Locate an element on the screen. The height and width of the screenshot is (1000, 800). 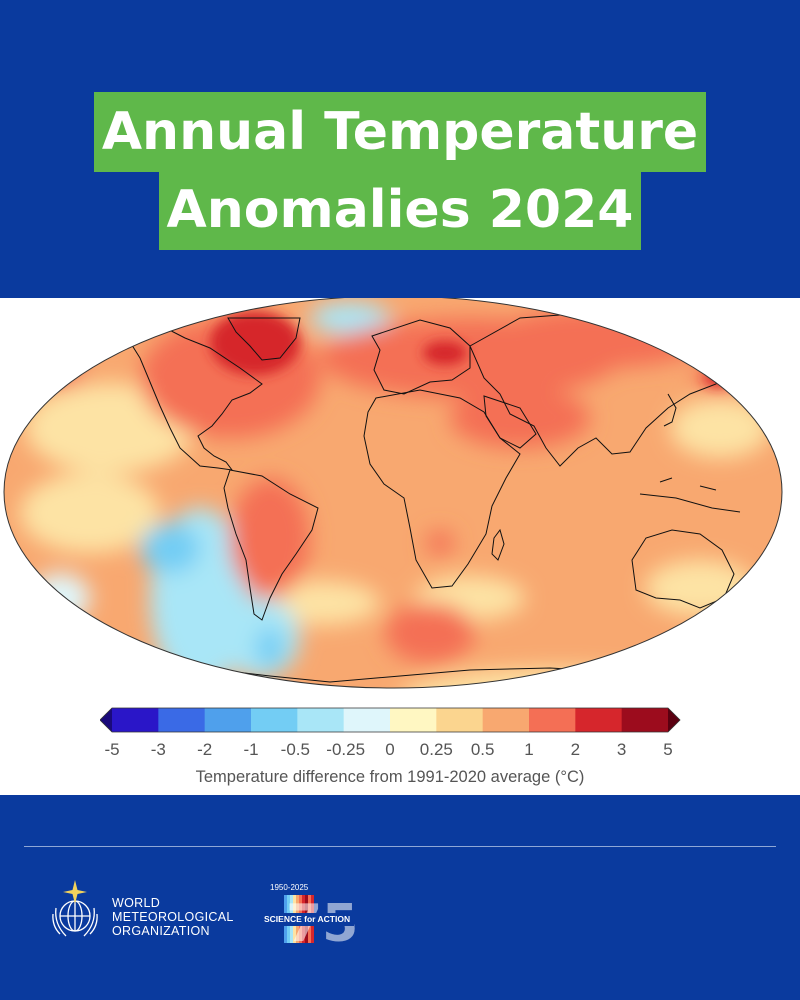
title-line-2: Anomalies 2024 is located at coordinates (400, 210).